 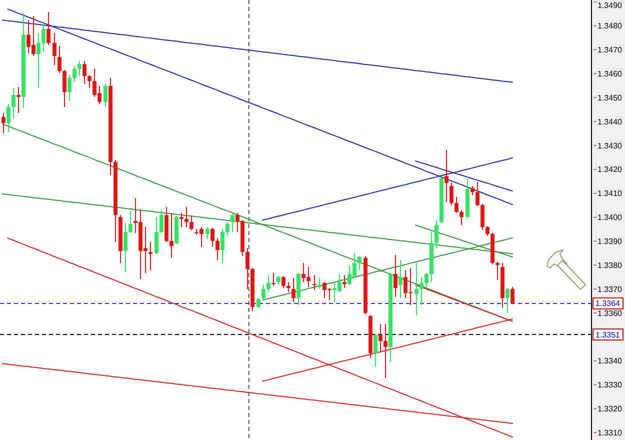 What do you see at coordinates (610, 241) in the screenshot?
I see `y-tick-label: 1.3390` at bounding box center [610, 241].